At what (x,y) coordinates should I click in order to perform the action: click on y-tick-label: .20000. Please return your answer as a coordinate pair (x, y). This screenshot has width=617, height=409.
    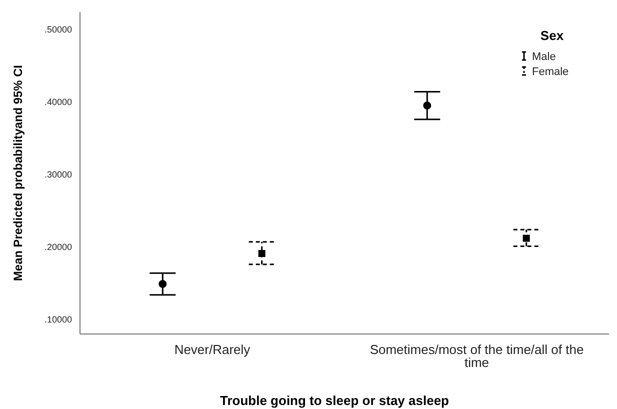
    Looking at the image, I should click on (58, 247).